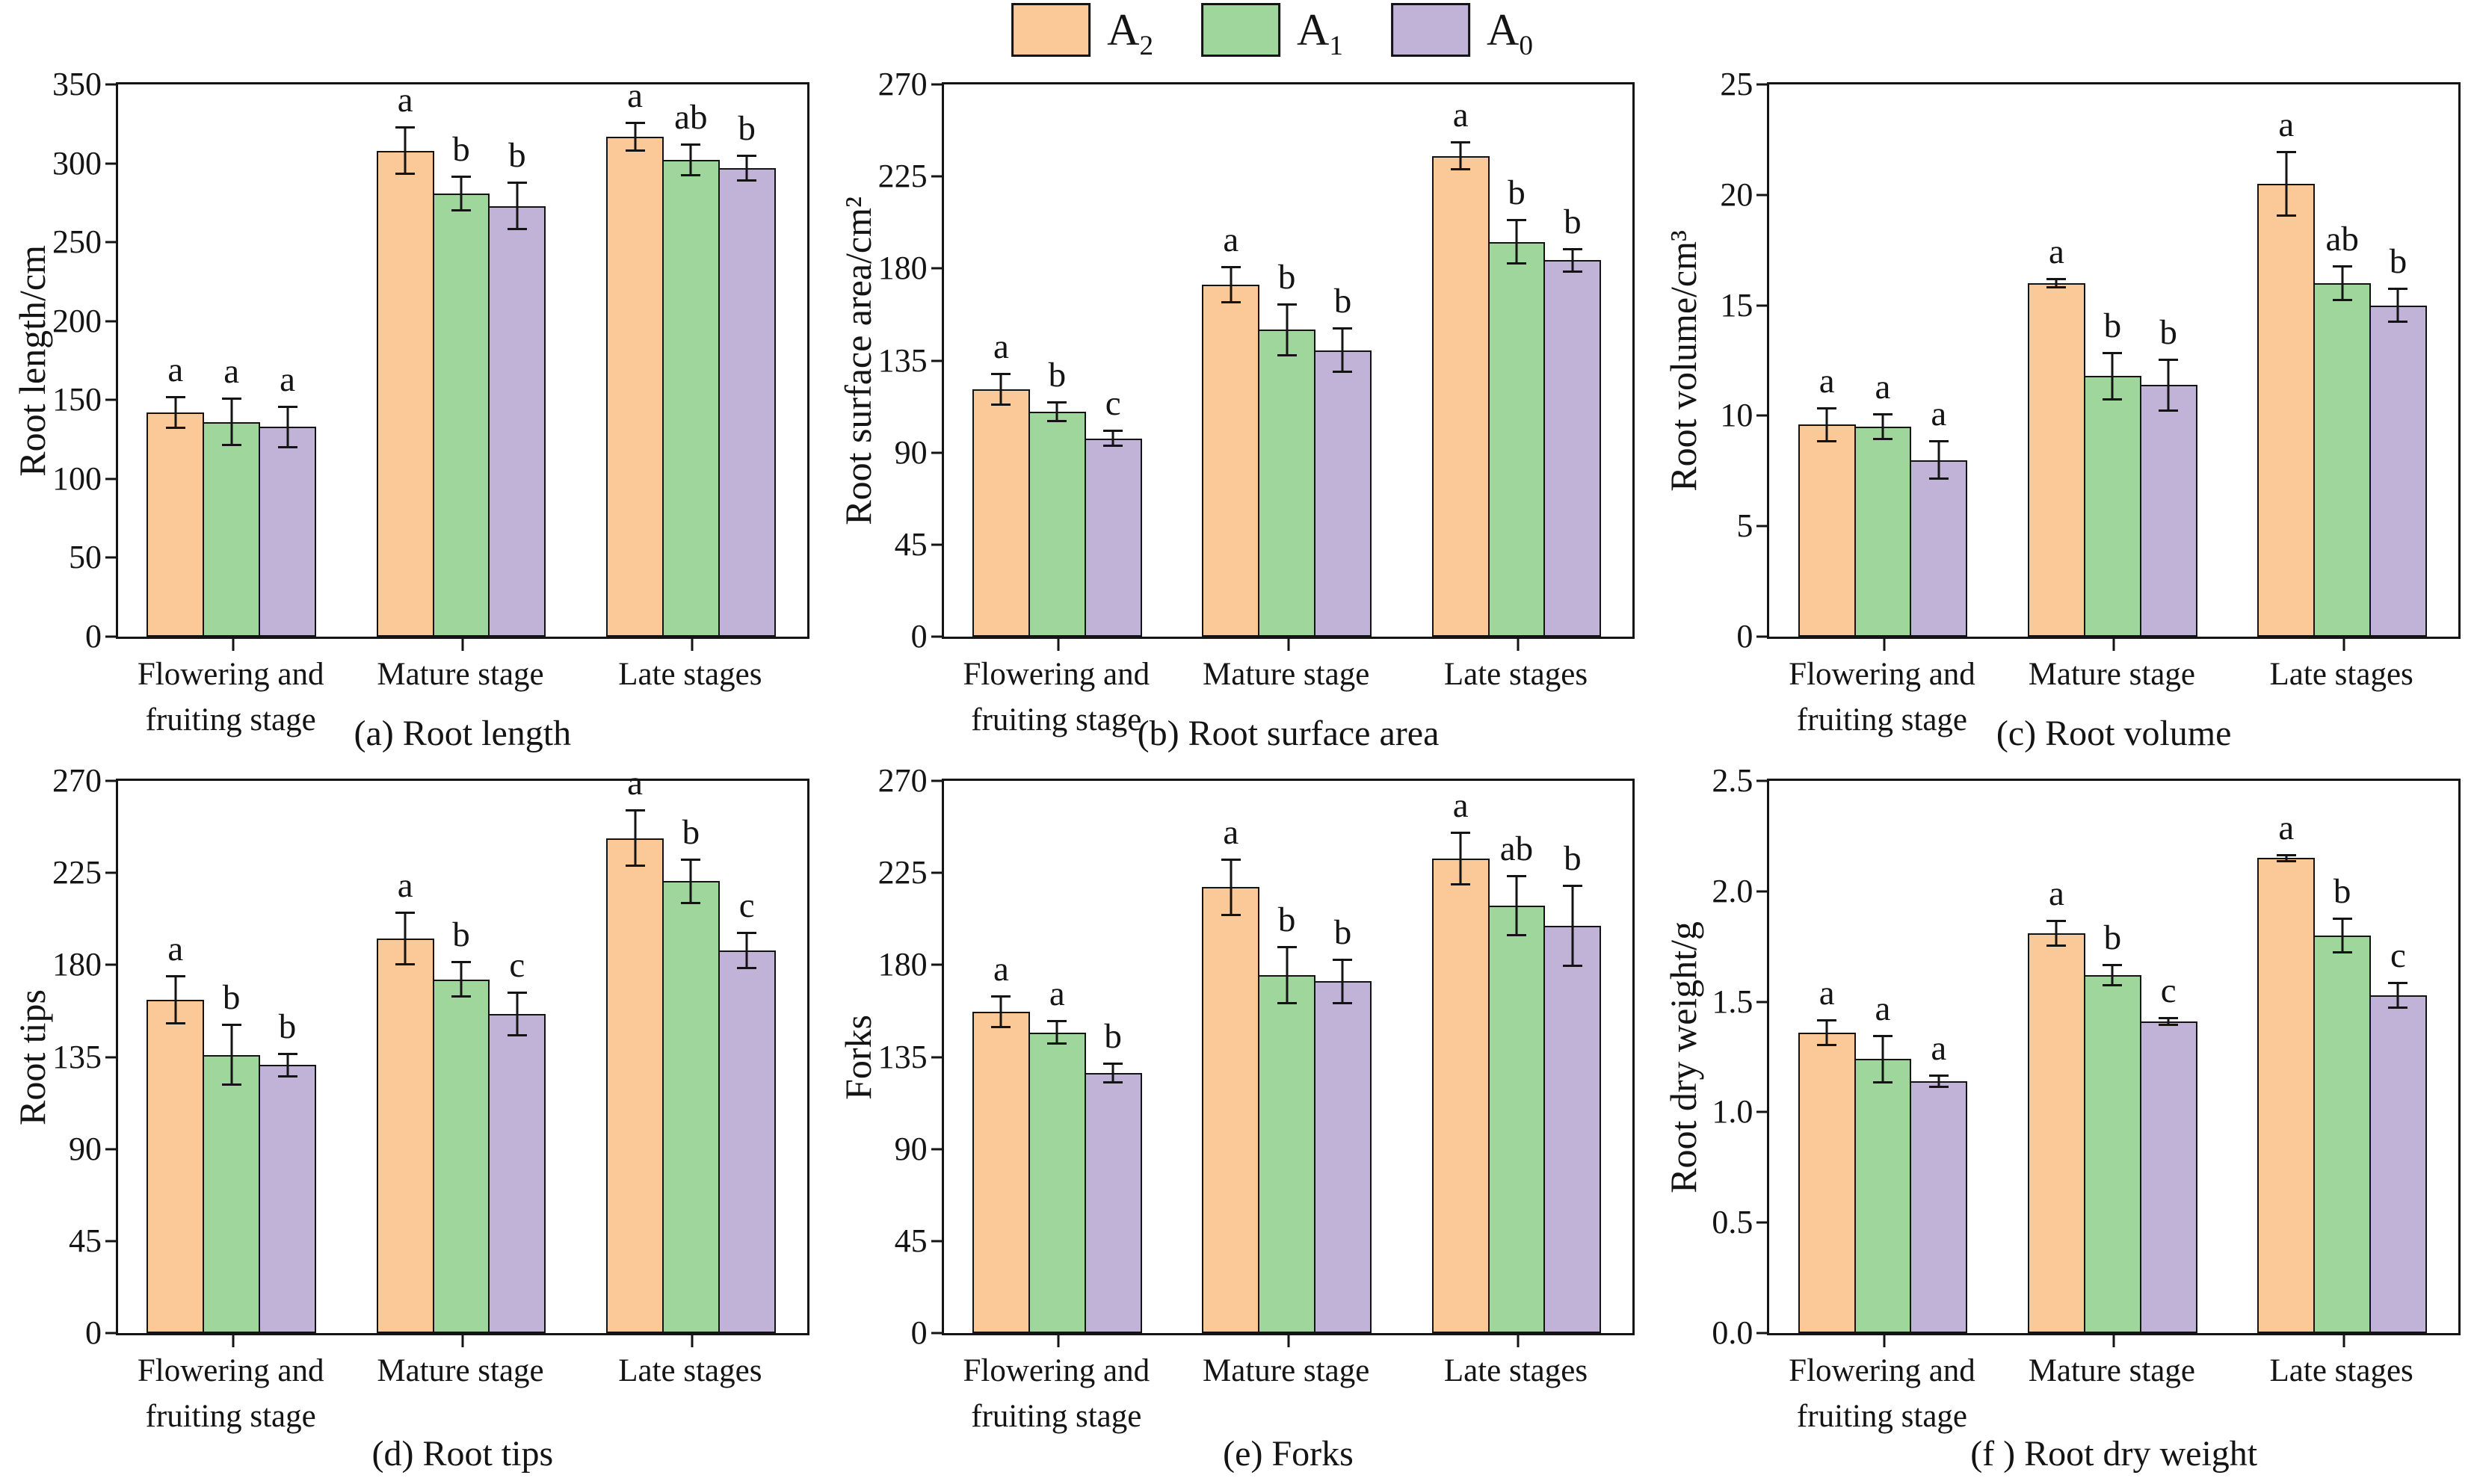  I want to click on legend-swatch-a1, so click(1241, 30).